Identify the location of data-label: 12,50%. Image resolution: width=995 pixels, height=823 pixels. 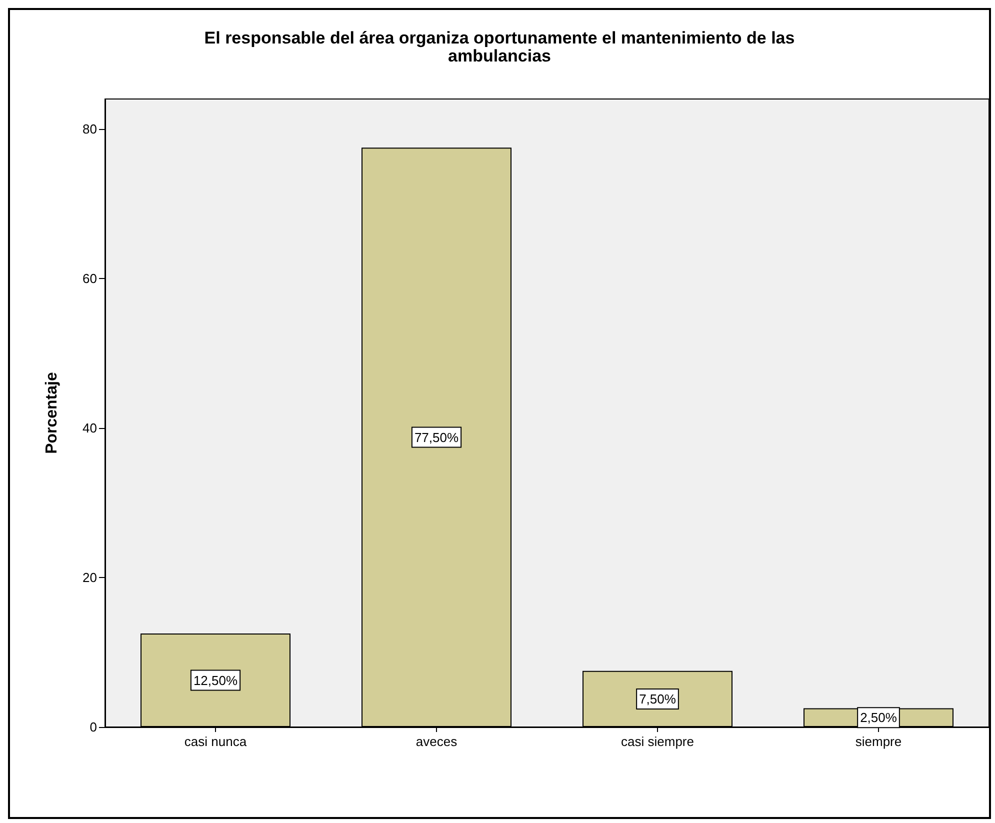
(215, 680).